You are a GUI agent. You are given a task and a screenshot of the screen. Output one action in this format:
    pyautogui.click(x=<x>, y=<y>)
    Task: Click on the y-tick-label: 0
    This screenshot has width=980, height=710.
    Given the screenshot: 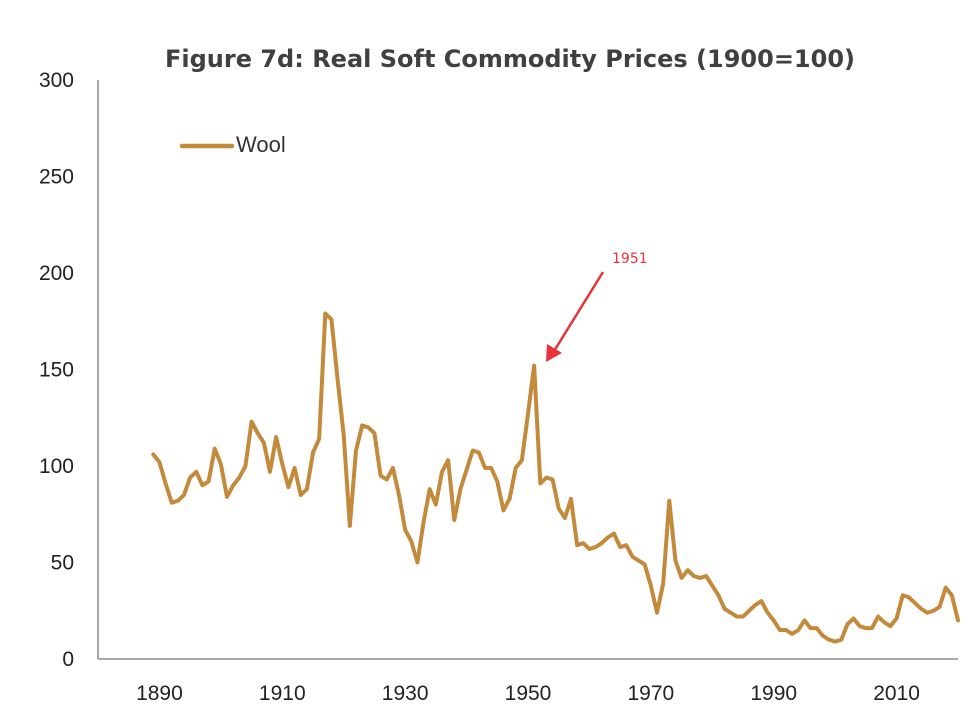 What is the action you would take?
    pyautogui.click(x=68, y=659)
    